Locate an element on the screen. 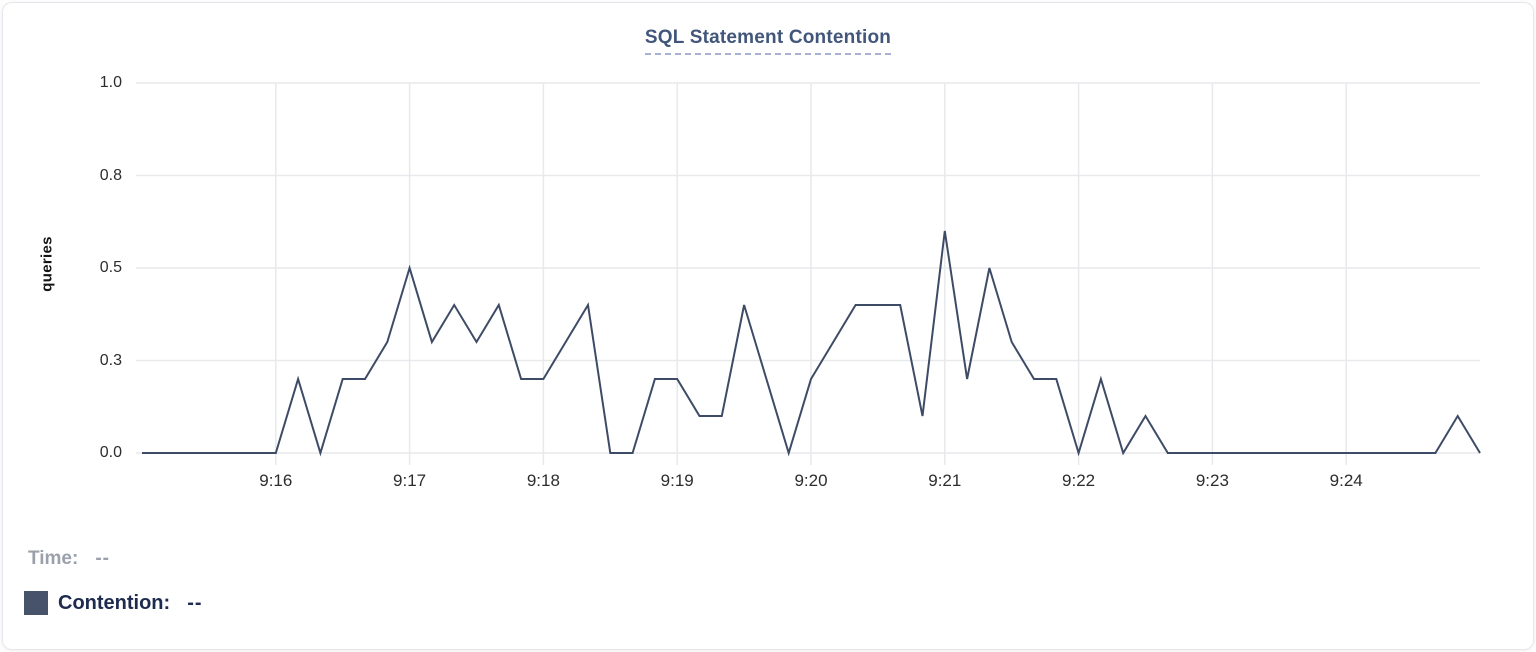 The height and width of the screenshot is (652, 1536). y-tick-label: 0.8 is located at coordinates (110, 175).